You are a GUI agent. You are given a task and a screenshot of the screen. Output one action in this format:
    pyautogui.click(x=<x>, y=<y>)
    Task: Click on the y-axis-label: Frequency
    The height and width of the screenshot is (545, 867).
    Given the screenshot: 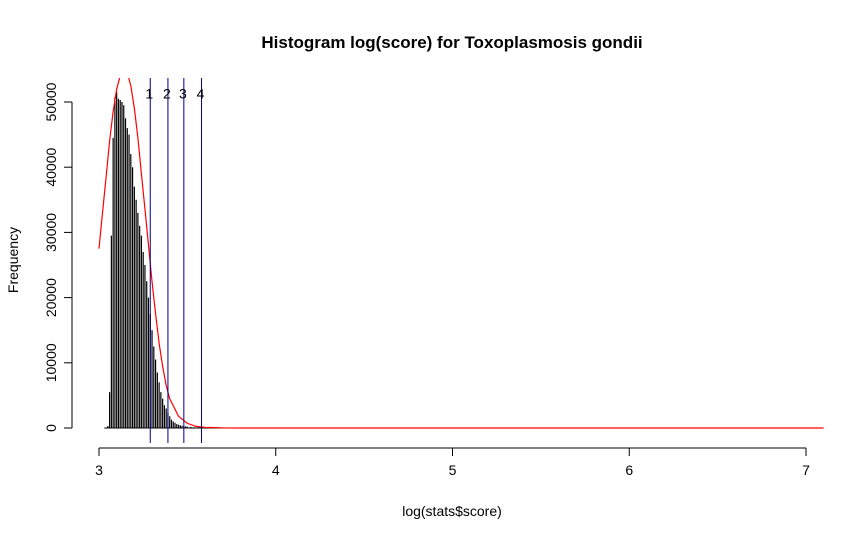 What is the action you would take?
    pyautogui.click(x=13, y=260)
    